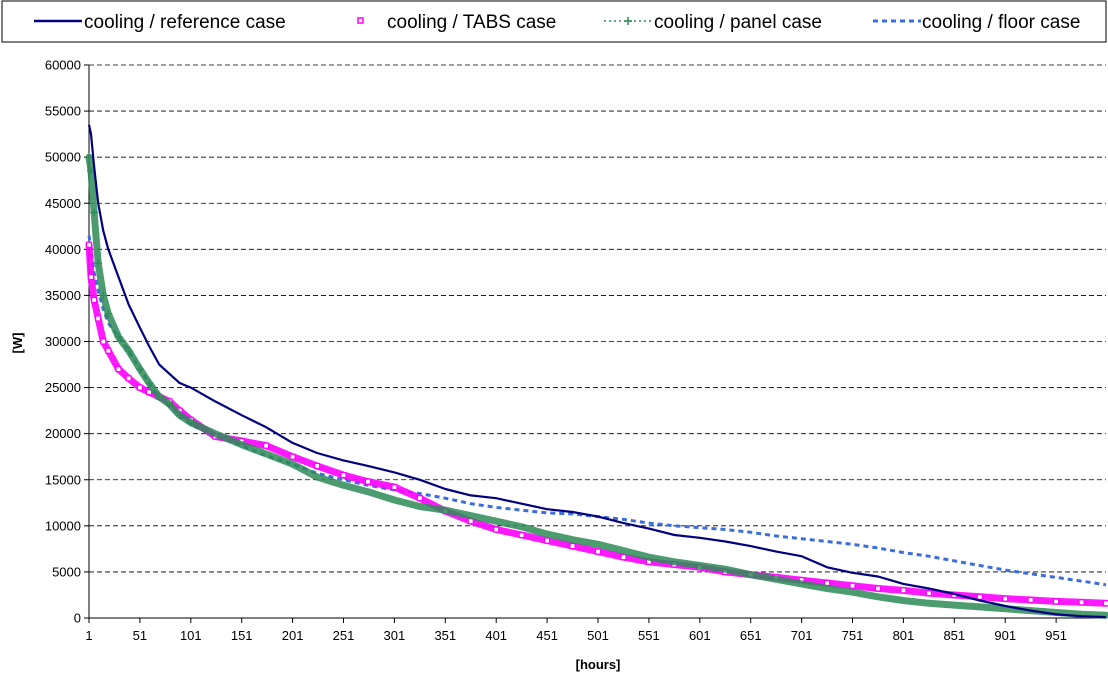  What do you see at coordinates (1001, 22) in the screenshot?
I see `legend-label-floor: cooling / floor case` at bounding box center [1001, 22].